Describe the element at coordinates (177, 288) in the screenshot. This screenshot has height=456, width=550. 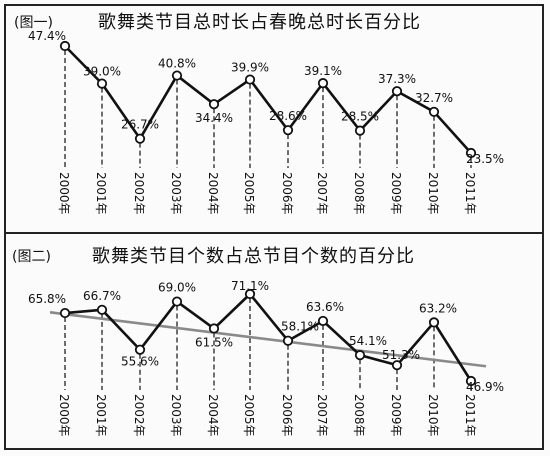
I see `c2-data-label: 69.0%` at that location.